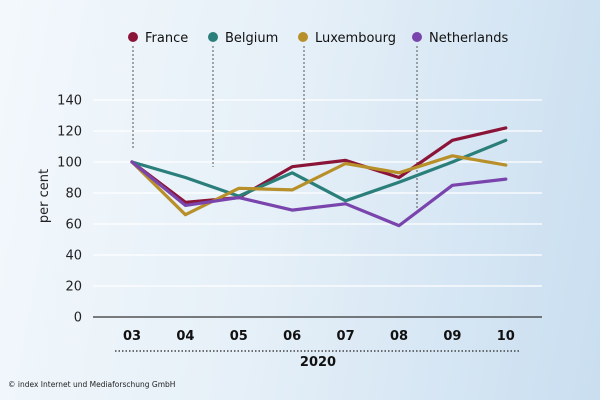  What do you see at coordinates (452, 336) in the screenshot?
I see `x-tick-label: 09` at bounding box center [452, 336].